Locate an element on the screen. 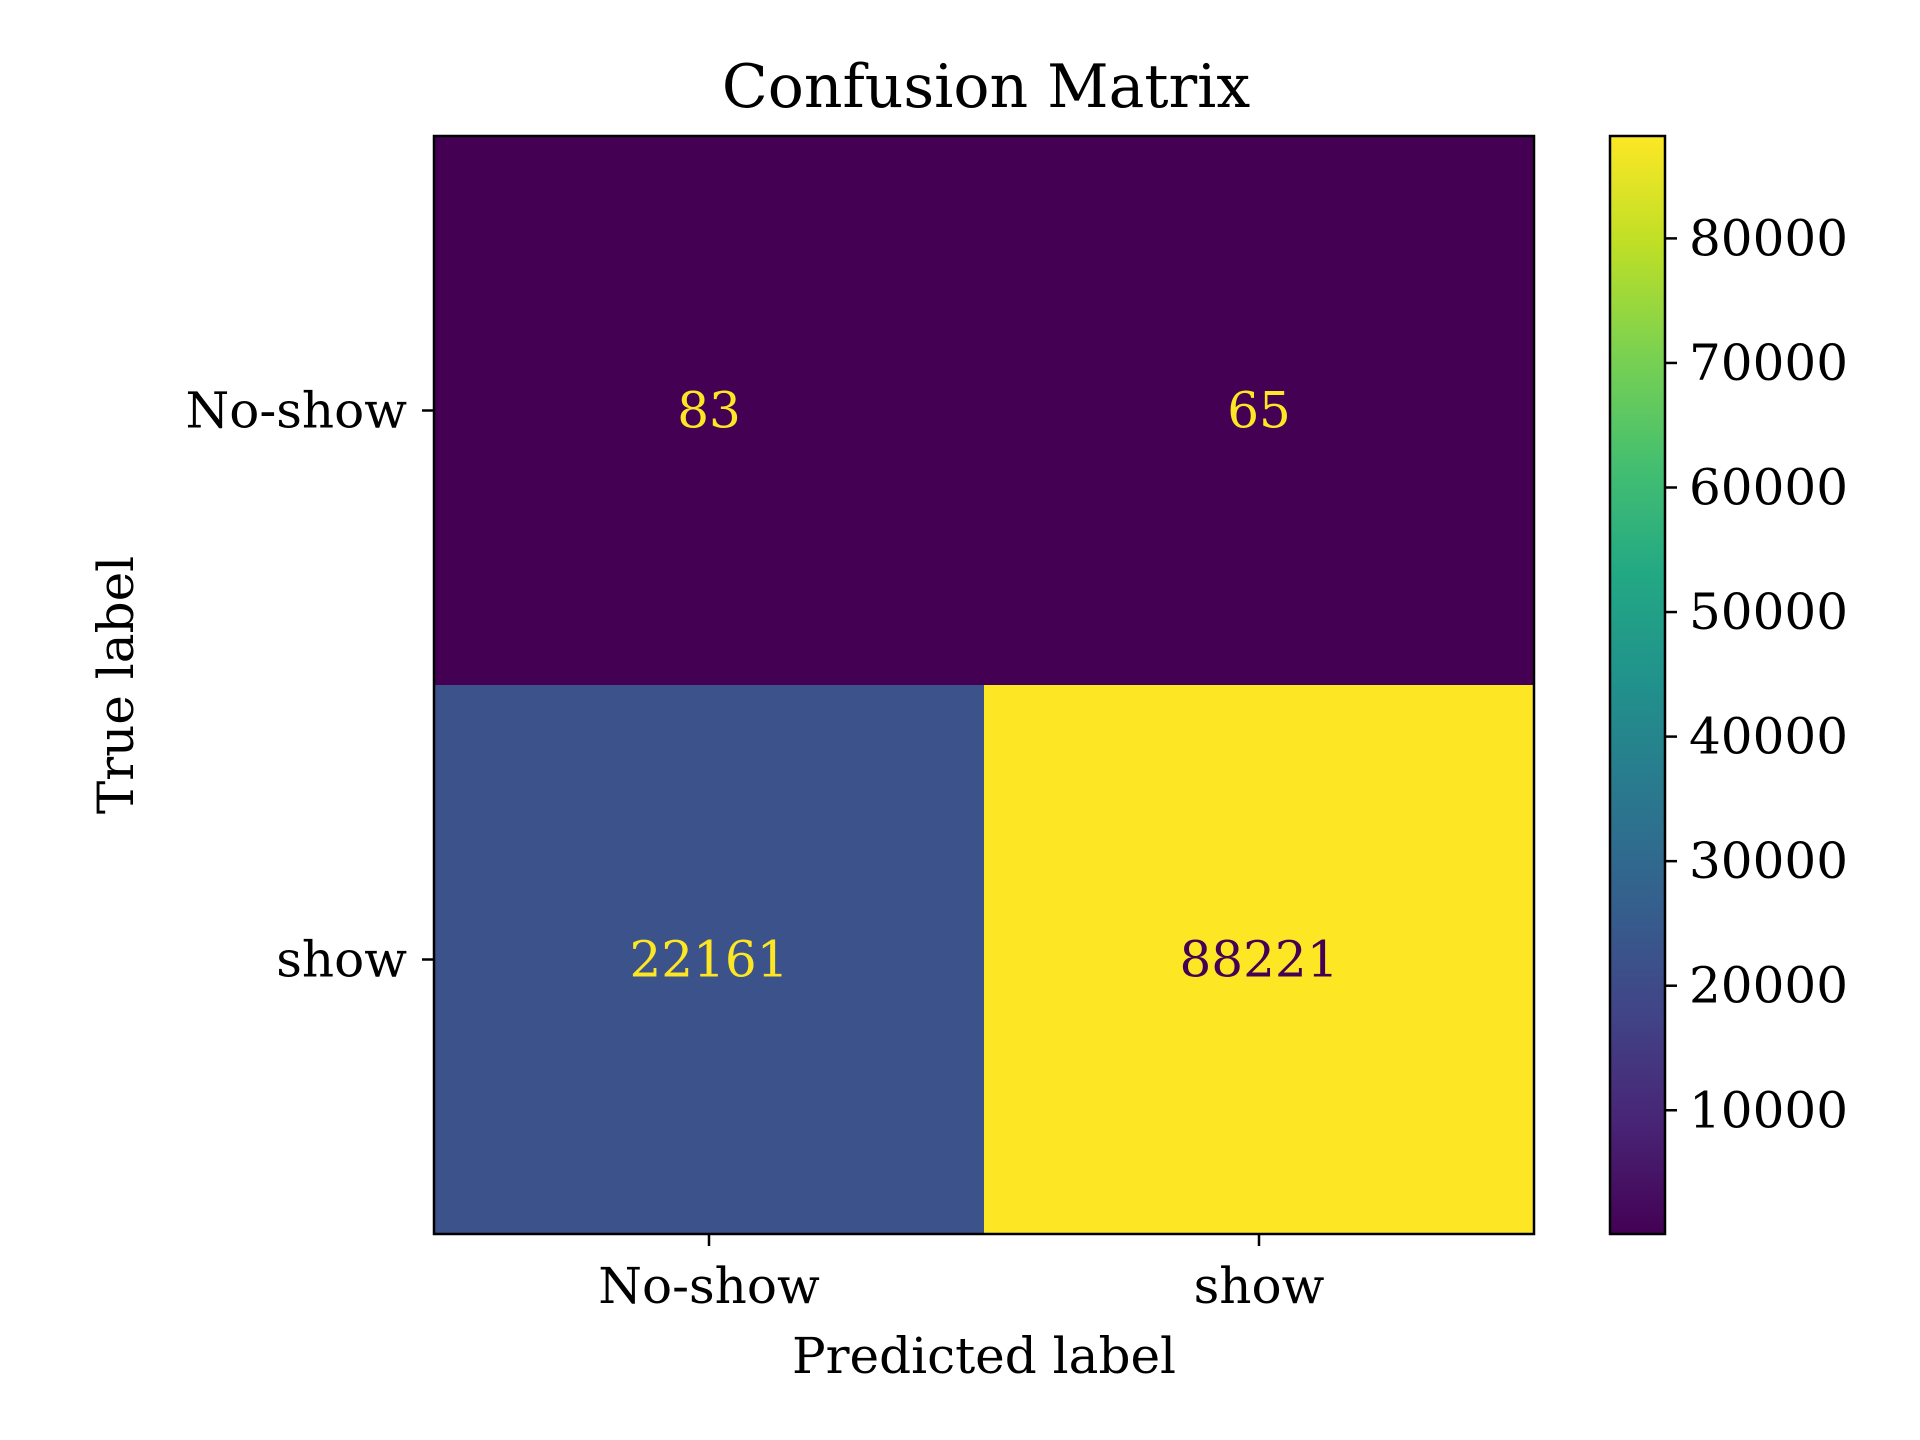  matrix-cell-value-r0-c1: 65 is located at coordinates (1259, 411).